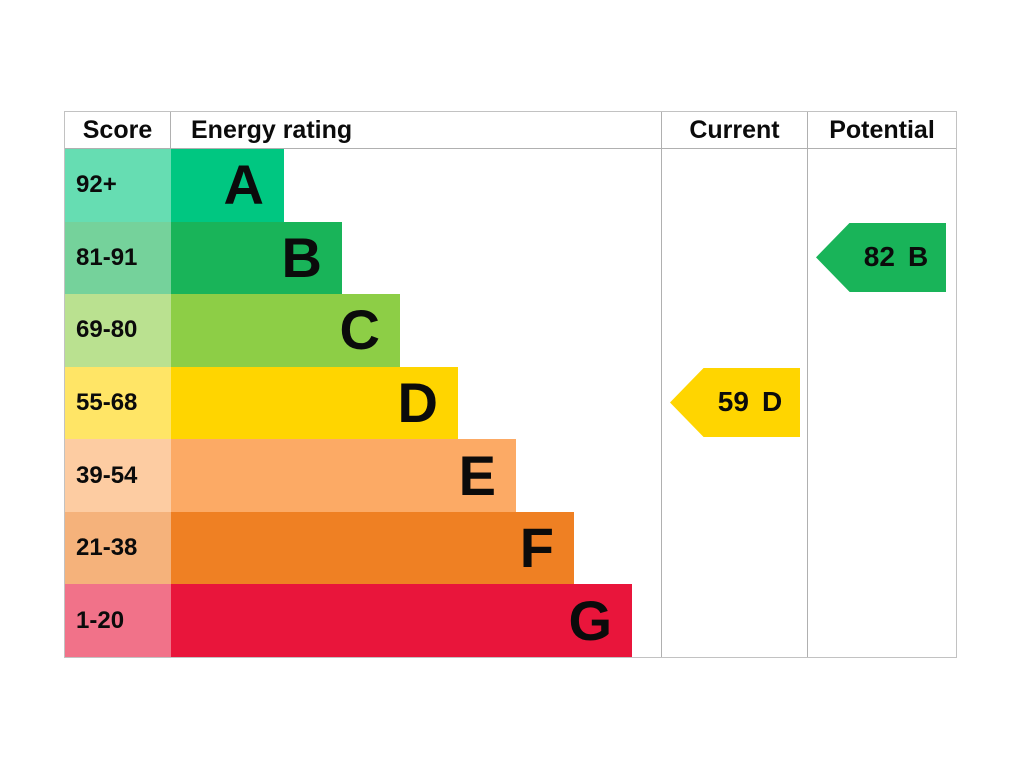 The image size is (1024, 768). Describe the element at coordinates (401, 621) in the screenshot. I see `band-bar: G` at that location.